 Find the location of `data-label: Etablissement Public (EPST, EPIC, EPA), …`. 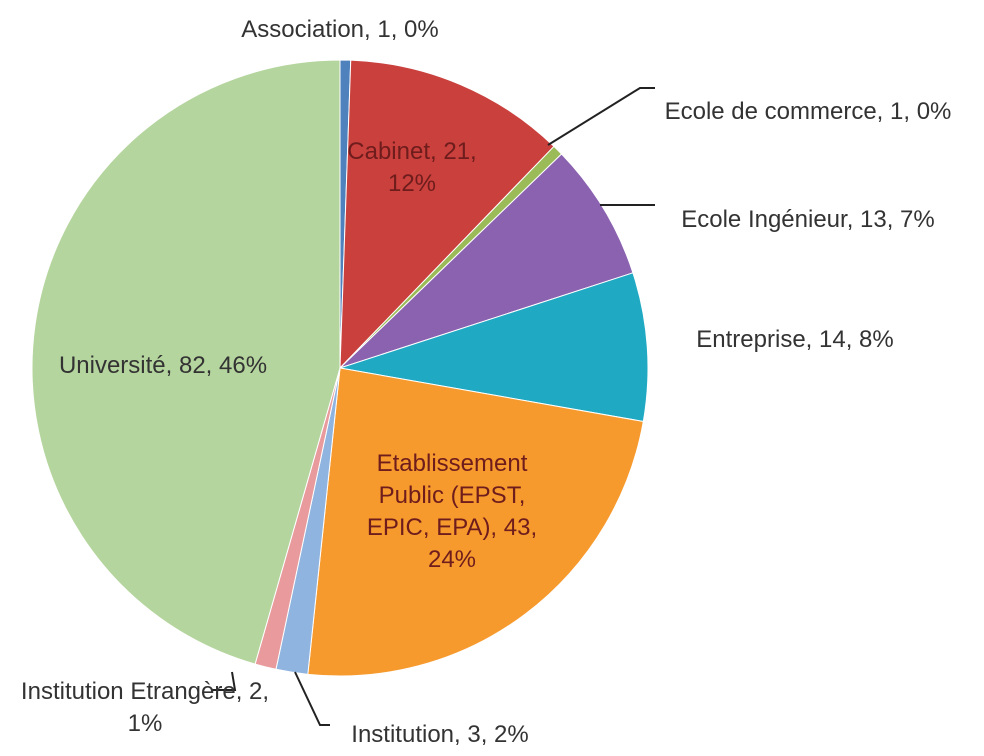

data-label: Etablissement Public (EPST, EPIC, EPA), … is located at coordinates (452, 511).